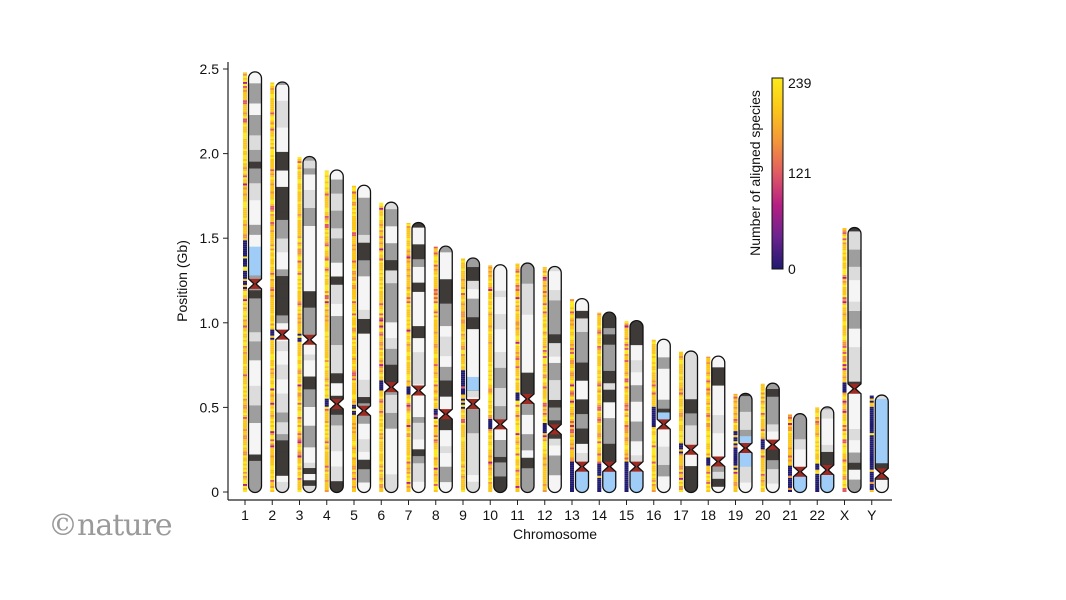  I want to click on x-tick-label: Y, so click(872, 515).